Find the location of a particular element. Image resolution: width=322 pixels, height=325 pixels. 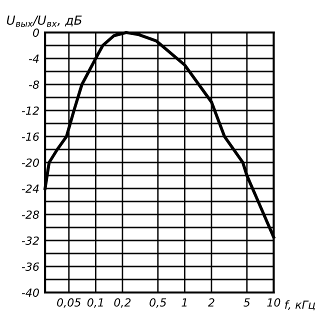

y-tick-label: -4 is located at coordinates (33, 58).